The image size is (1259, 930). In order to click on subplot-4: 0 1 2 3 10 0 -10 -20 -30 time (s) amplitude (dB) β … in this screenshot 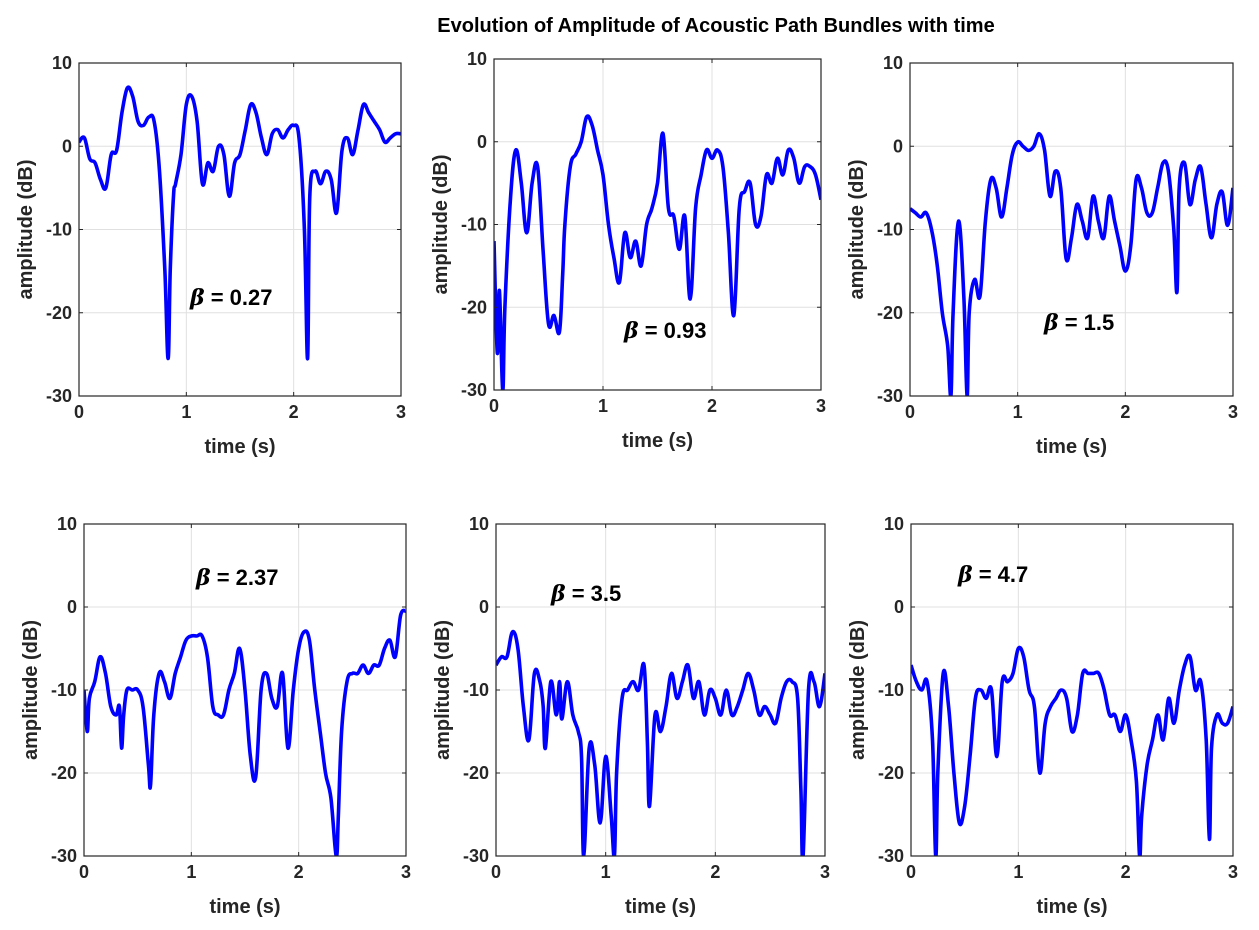, I will do `click(215, 716)`.